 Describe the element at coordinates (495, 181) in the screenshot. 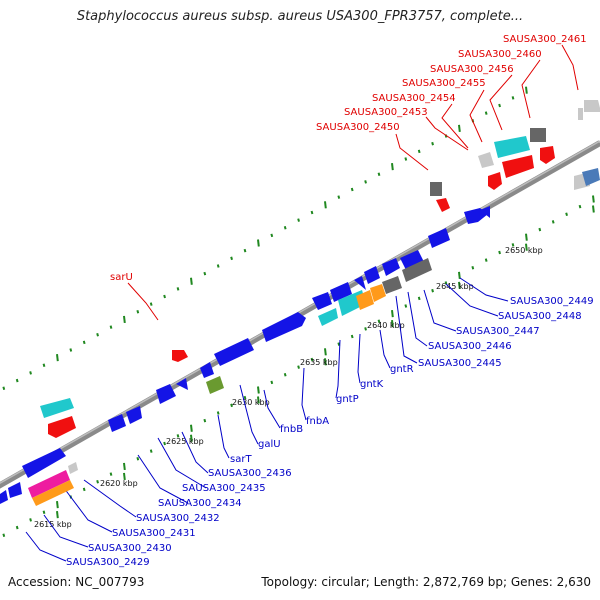

I see `gene-red-small` at that location.